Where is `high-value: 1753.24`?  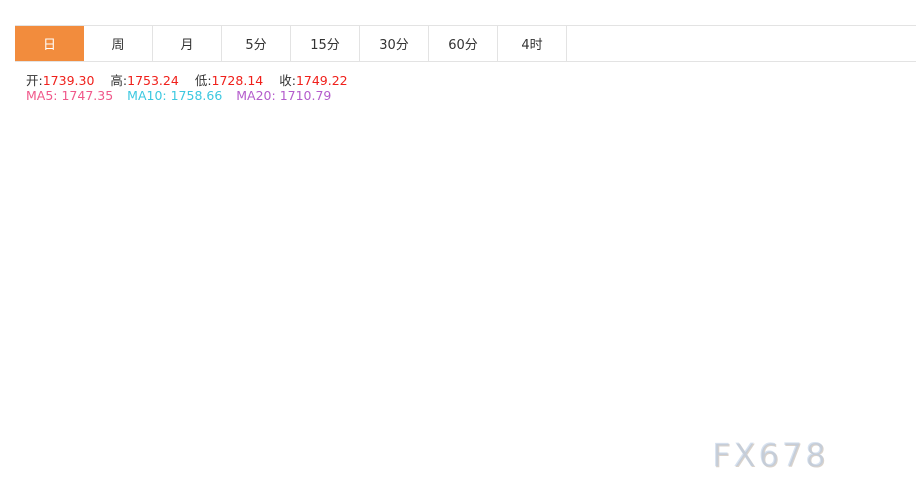
high-value: 1753.24 is located at coordinates (153, 80).